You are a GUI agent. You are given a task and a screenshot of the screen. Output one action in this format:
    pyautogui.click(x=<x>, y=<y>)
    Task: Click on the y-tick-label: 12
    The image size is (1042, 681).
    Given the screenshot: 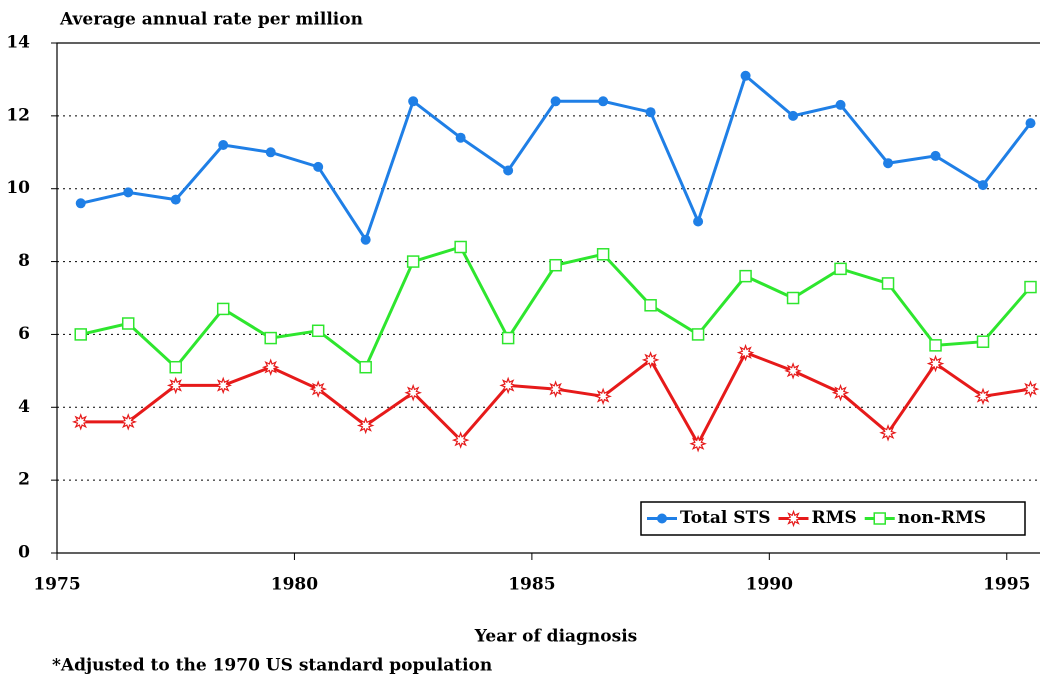 What is the action you would take?
    pyautogui.click(x=18, y=115)
    